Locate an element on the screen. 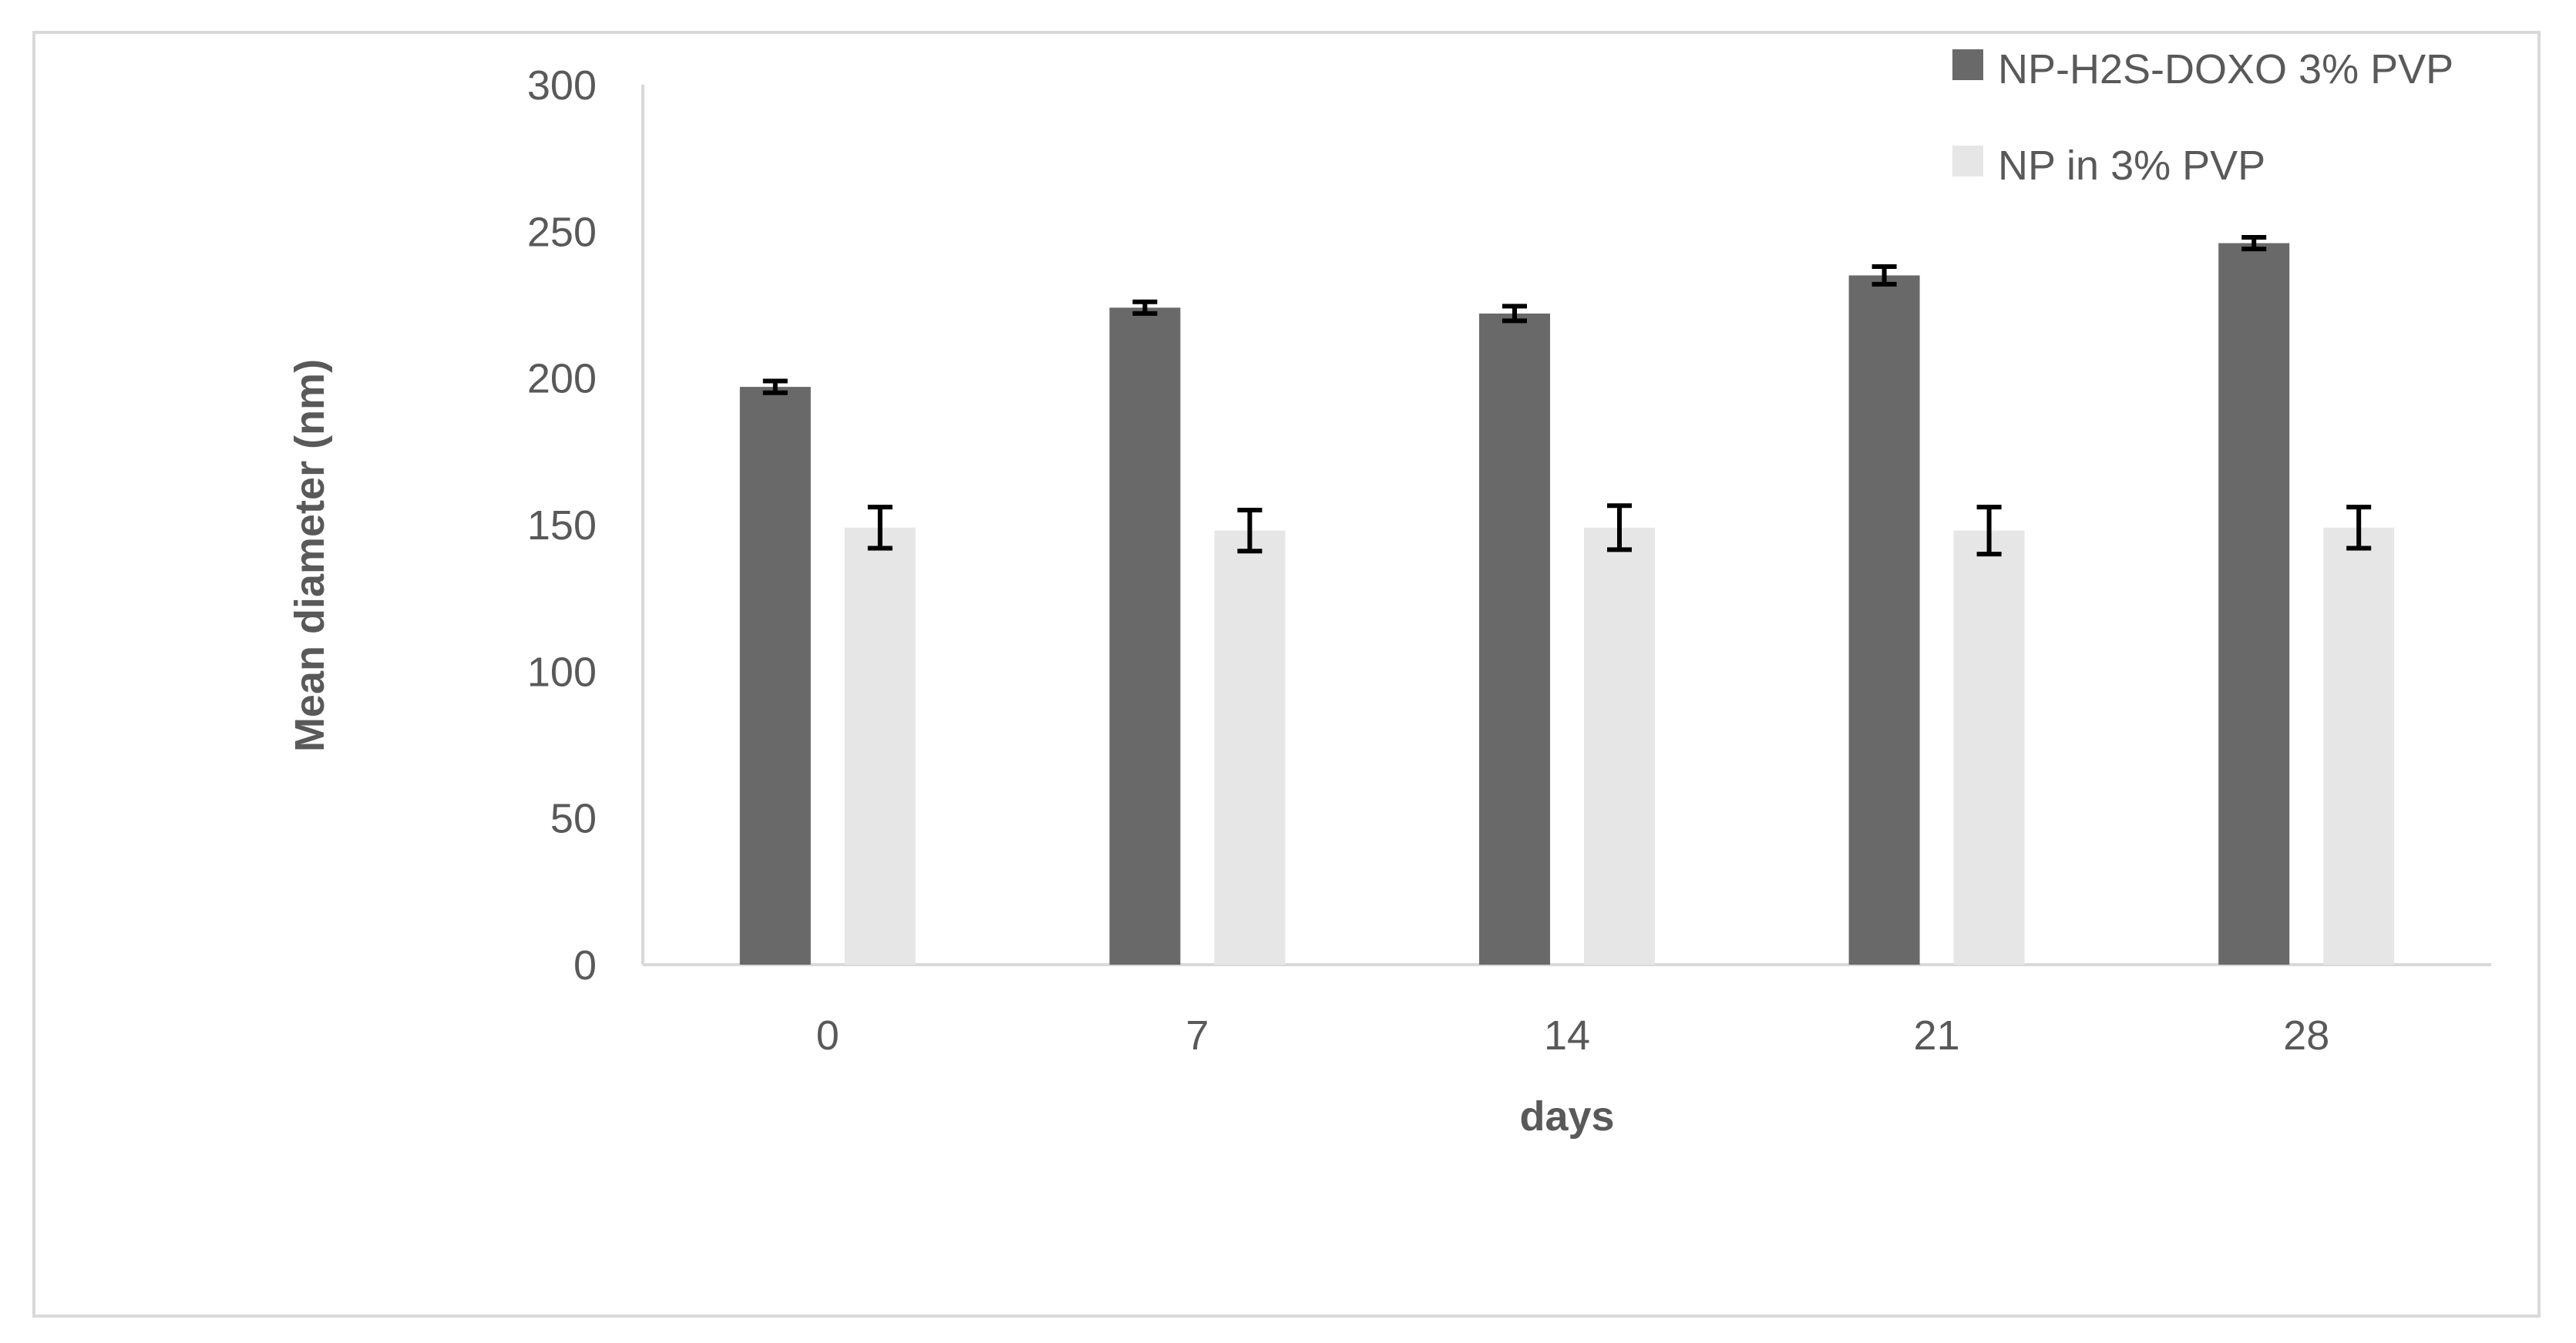  y-tick-label: 50 is located at coordinates (573, 819).